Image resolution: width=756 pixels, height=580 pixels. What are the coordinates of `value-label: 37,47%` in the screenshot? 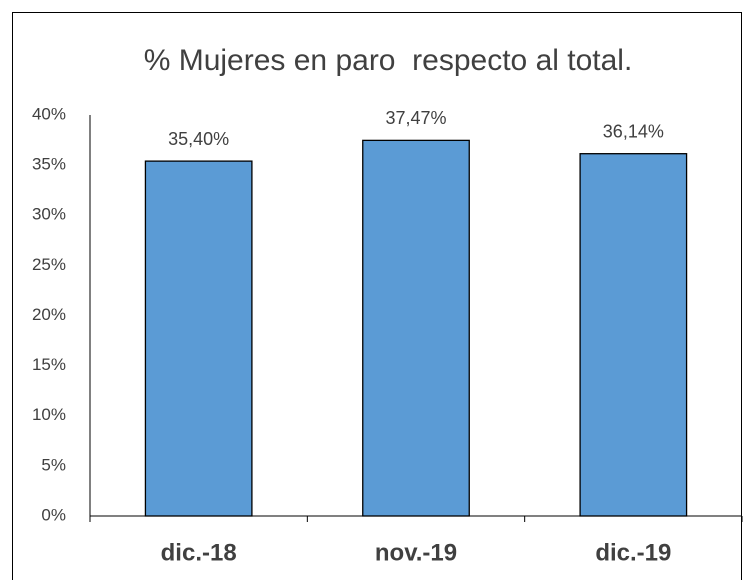 It's located at (415, 118).